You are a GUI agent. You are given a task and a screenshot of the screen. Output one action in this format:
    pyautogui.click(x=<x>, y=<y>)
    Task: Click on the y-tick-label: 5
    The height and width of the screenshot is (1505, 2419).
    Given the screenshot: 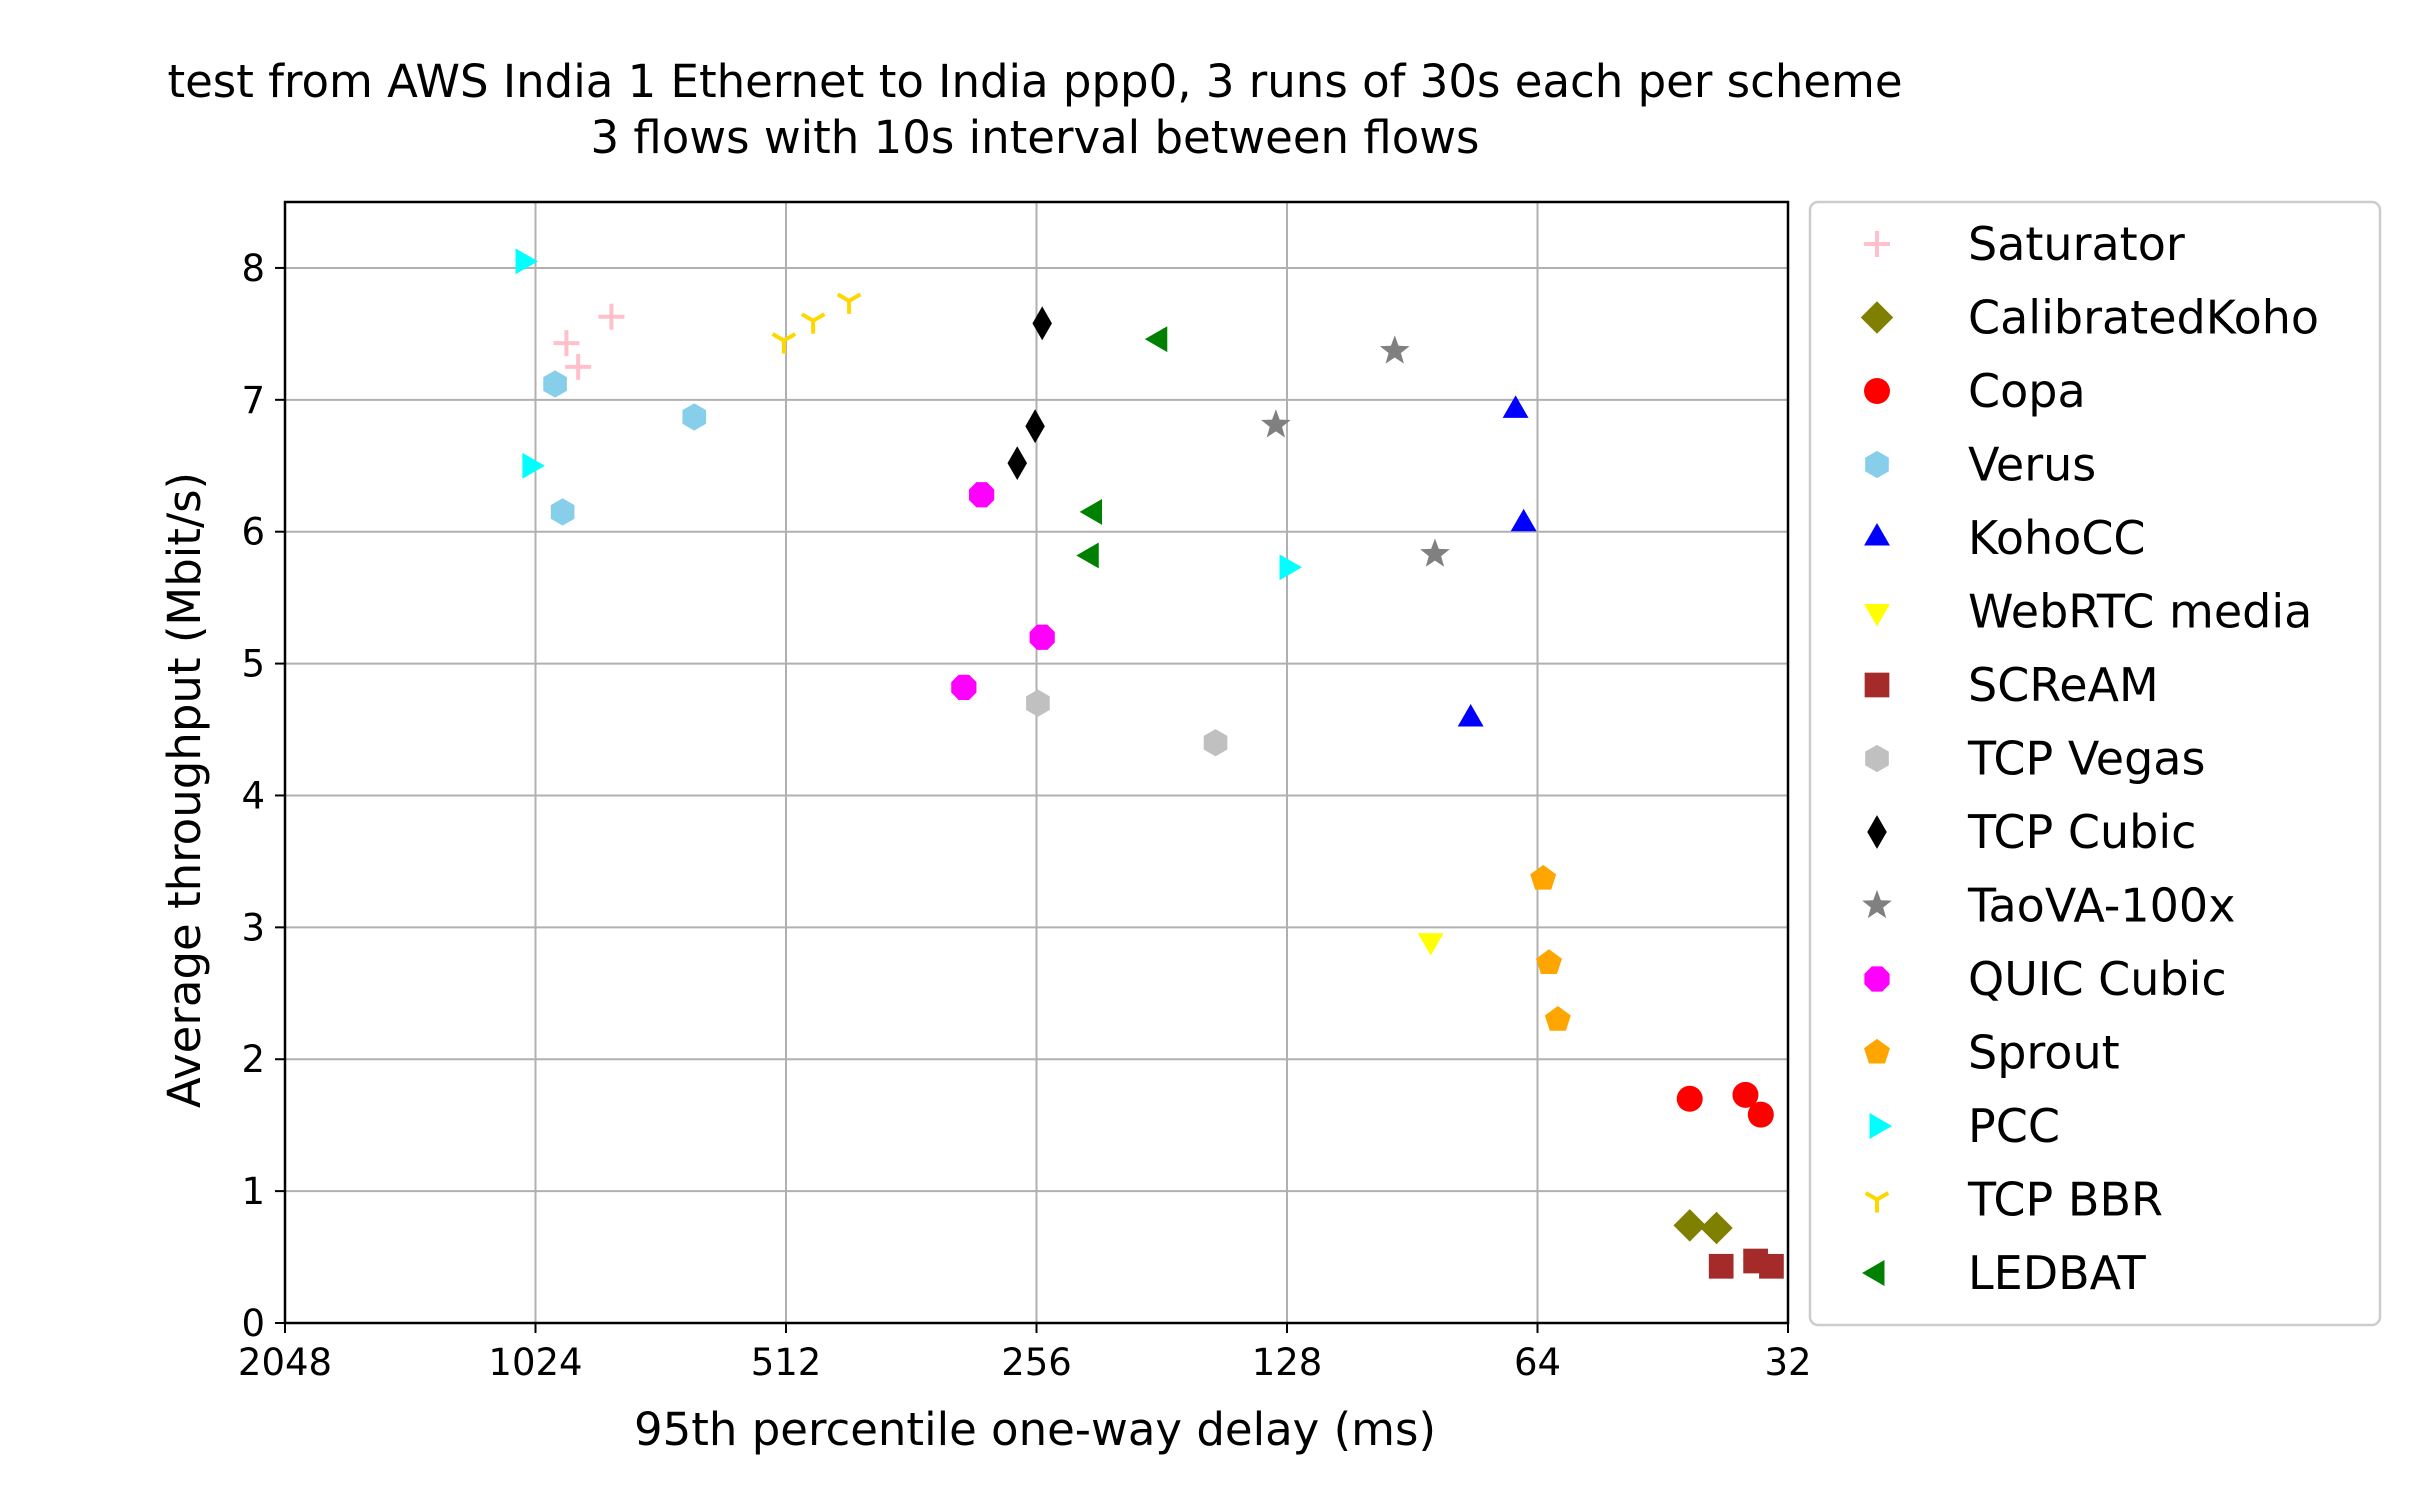 What is the action you would take?
    pyautogui.click(x=253, y=664)
    